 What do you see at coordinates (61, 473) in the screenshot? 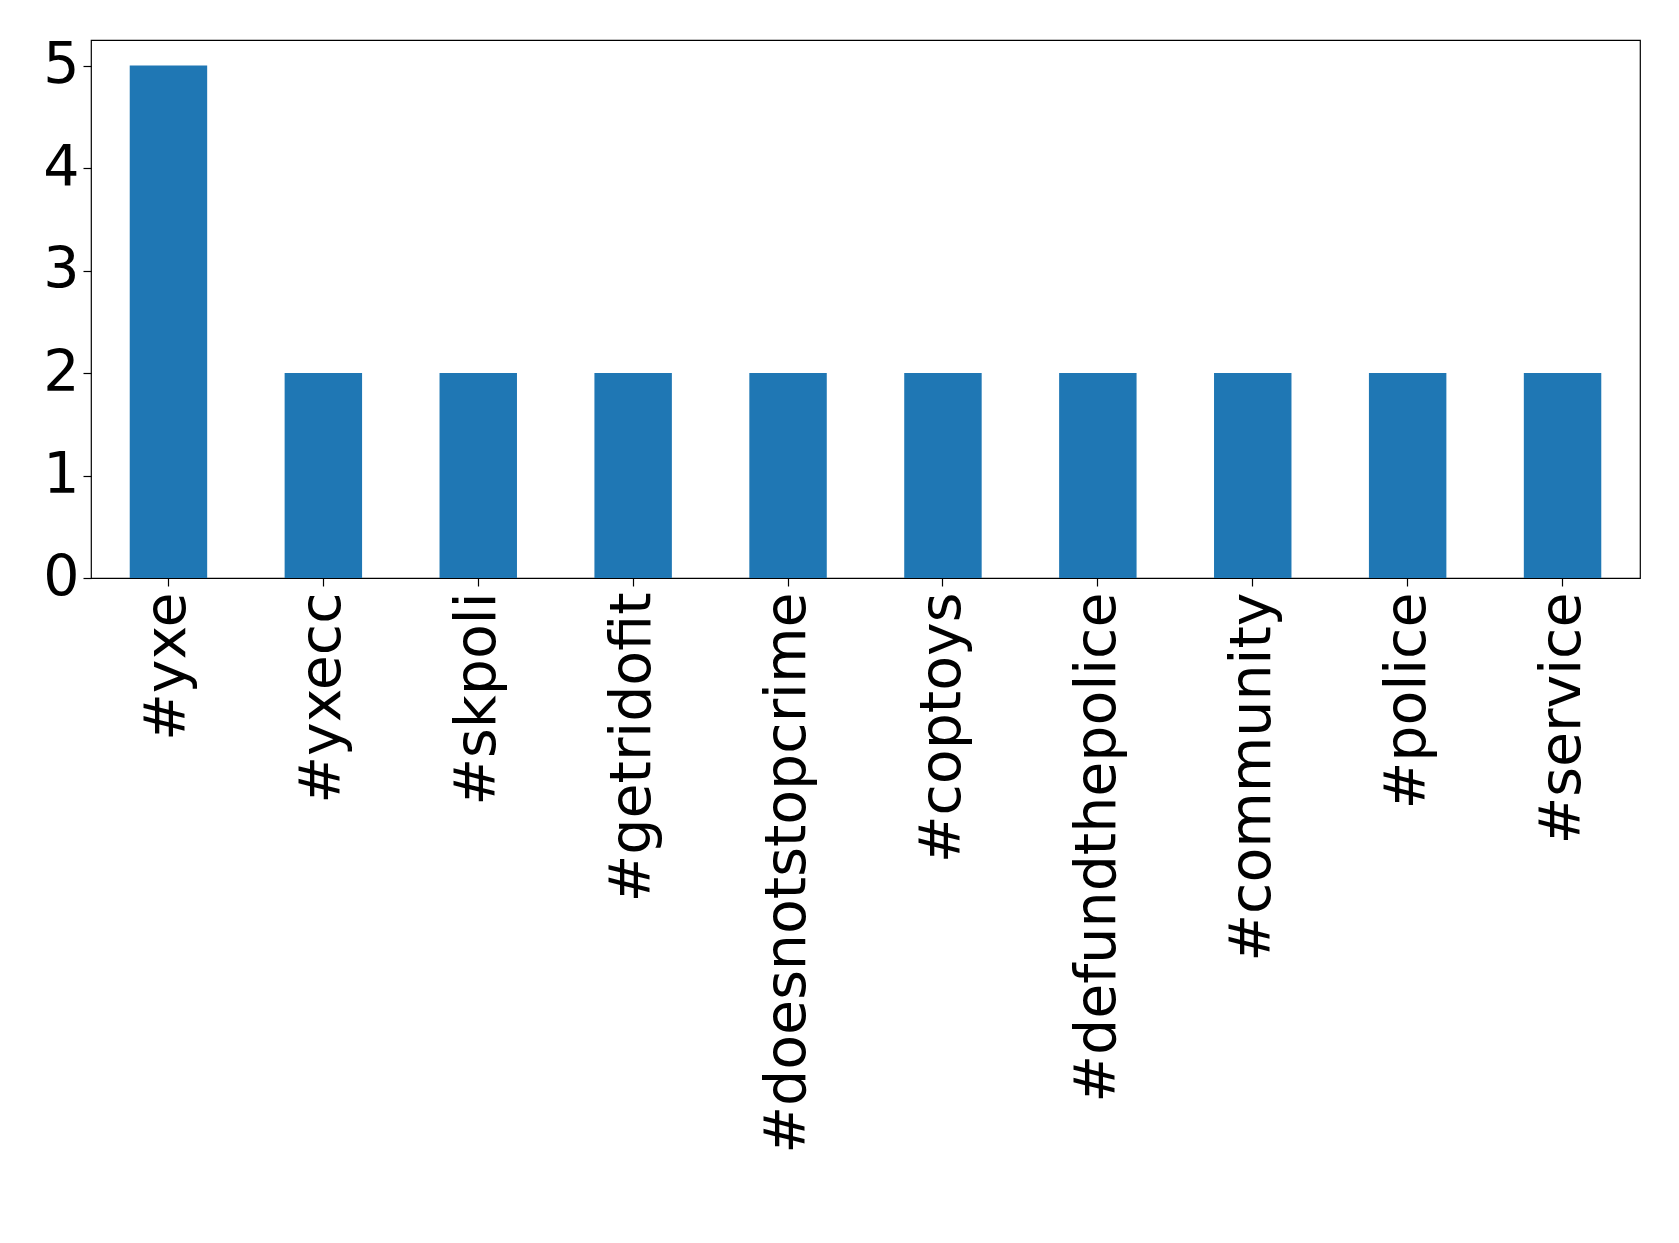
I see `y-tick-label: 1` at bounding box center [61, 473].